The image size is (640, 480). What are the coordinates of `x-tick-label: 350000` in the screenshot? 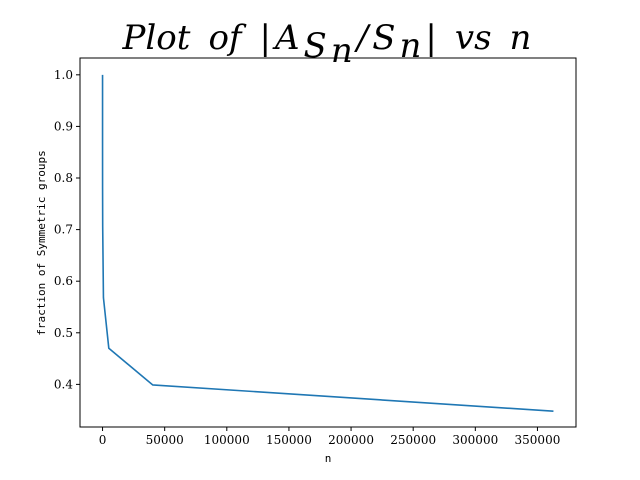 It's located at (538, 440).